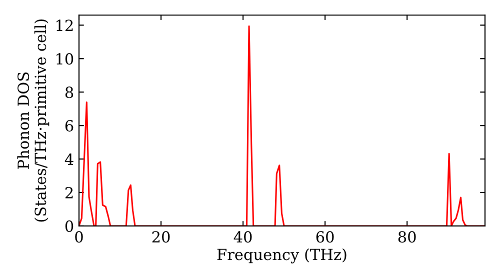  I want to click on y-tick-label: 2, so click(69, 192).